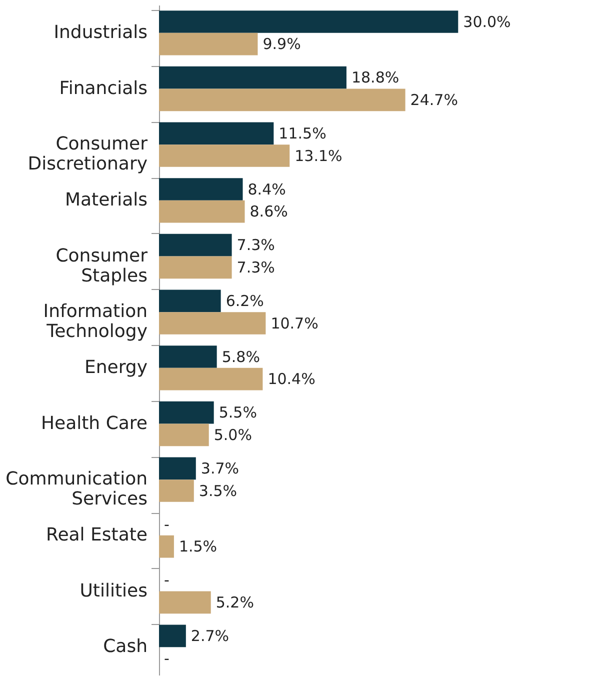  I want to click on y-tick-label: Health Care, so click(94, 423).